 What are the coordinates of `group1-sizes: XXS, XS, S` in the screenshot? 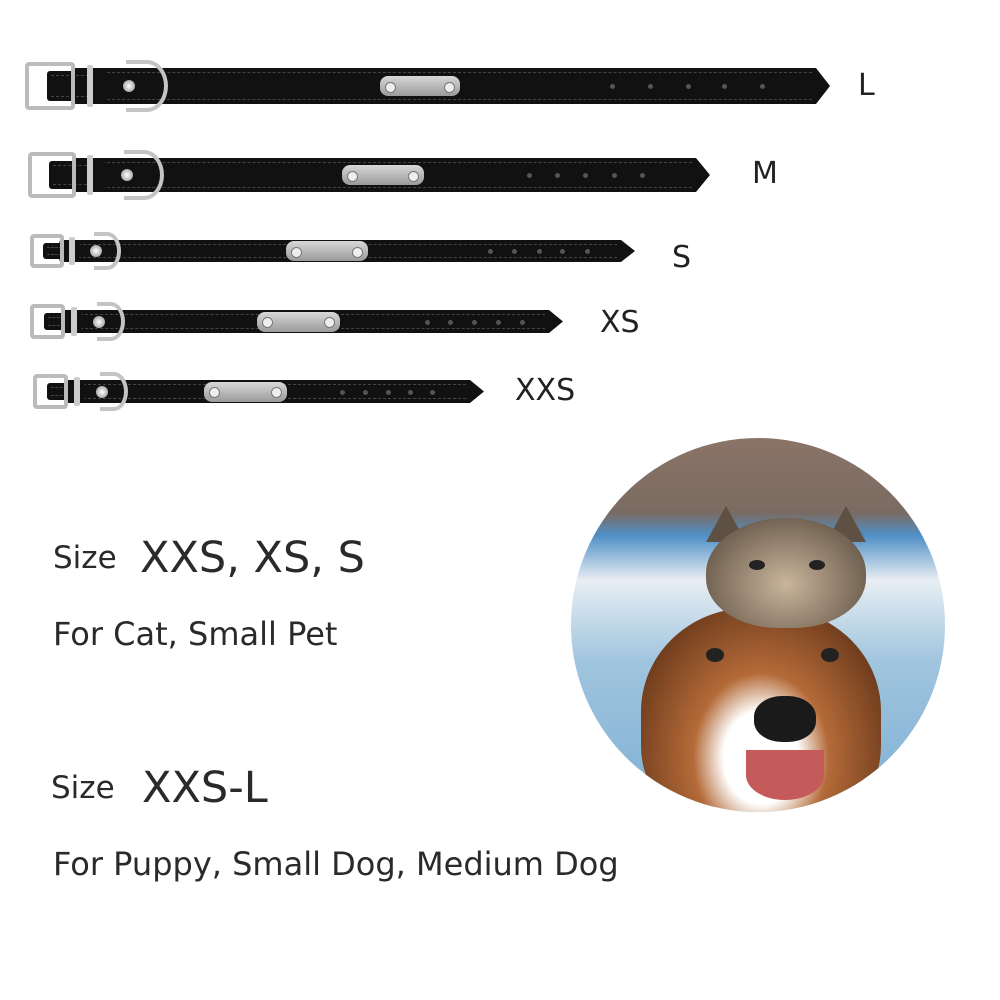 It's located at (252, 558).